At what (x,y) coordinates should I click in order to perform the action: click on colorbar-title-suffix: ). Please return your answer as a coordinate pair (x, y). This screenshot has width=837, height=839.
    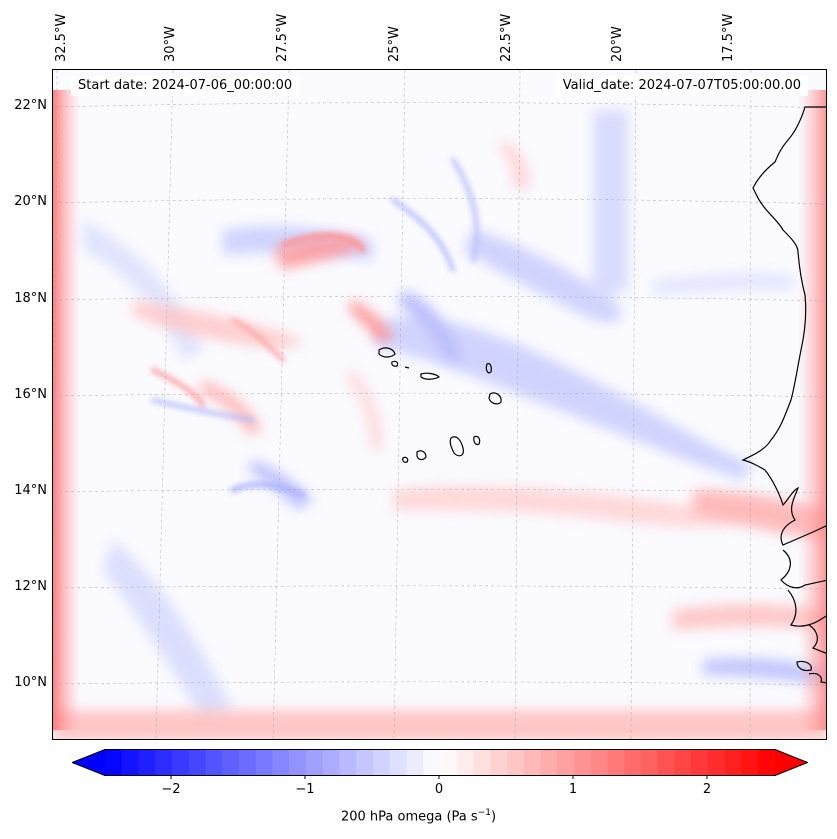
    Looking at the image, I should click on (493, 817).